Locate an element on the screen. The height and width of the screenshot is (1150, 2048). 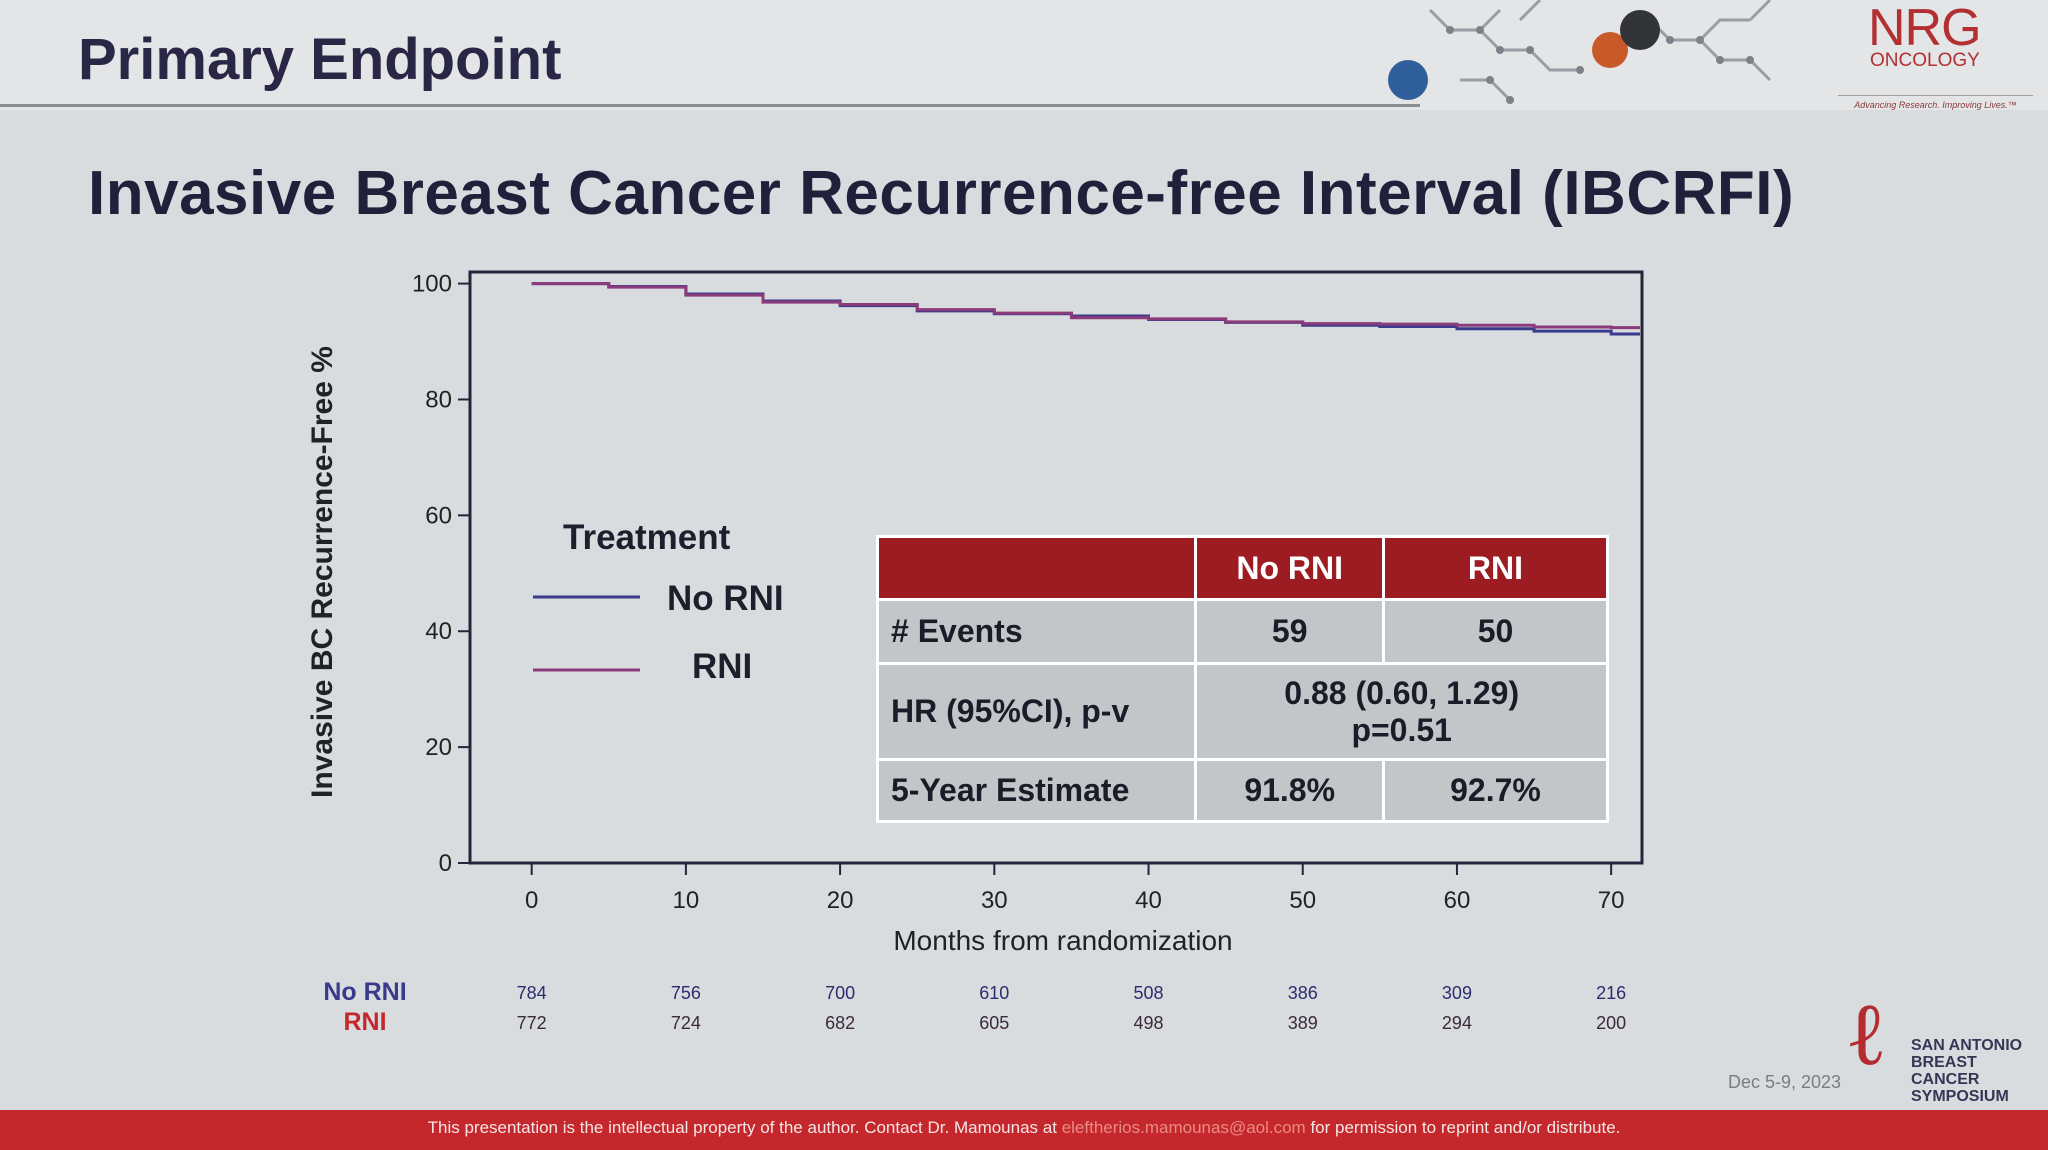
sabcs-line-3: SYMPOSIUM is located at coordinates (1960, 1096).